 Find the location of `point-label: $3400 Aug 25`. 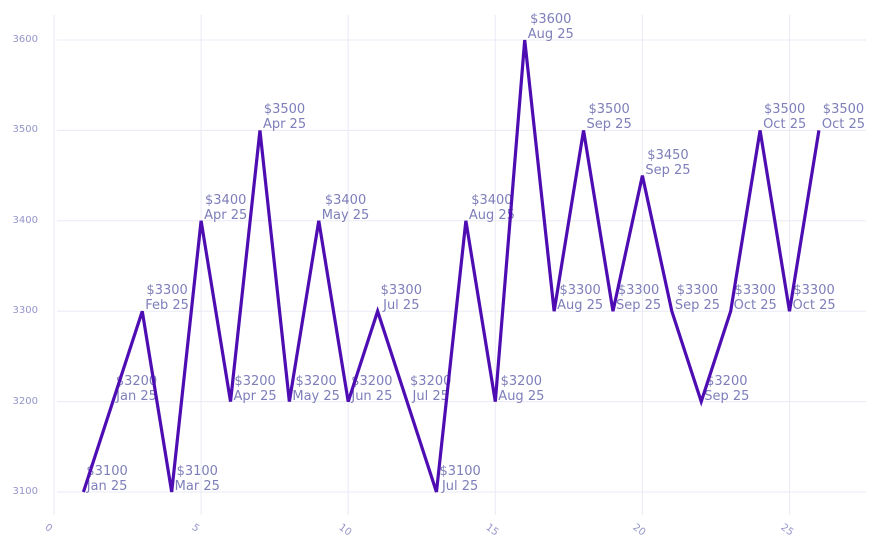

point-label: $3400 Aug 25 is located at coordinates (492, 208).